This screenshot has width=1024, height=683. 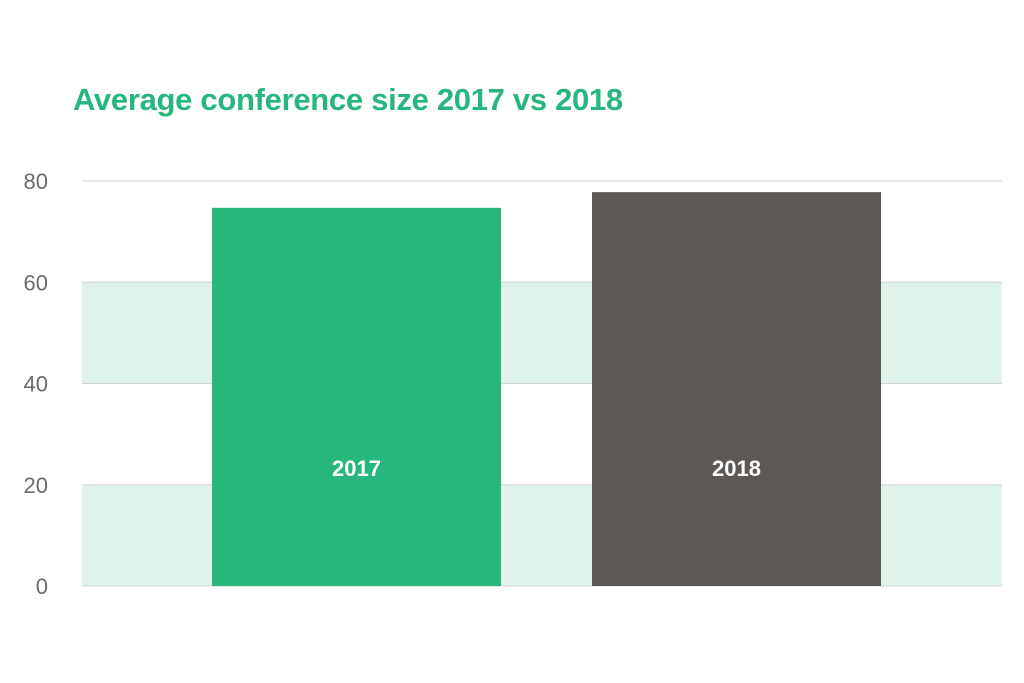 What do you see at coordinates (42, 586) in the screenshot?
I see `y-tick-label: 0` at bounding box center [42, 586].